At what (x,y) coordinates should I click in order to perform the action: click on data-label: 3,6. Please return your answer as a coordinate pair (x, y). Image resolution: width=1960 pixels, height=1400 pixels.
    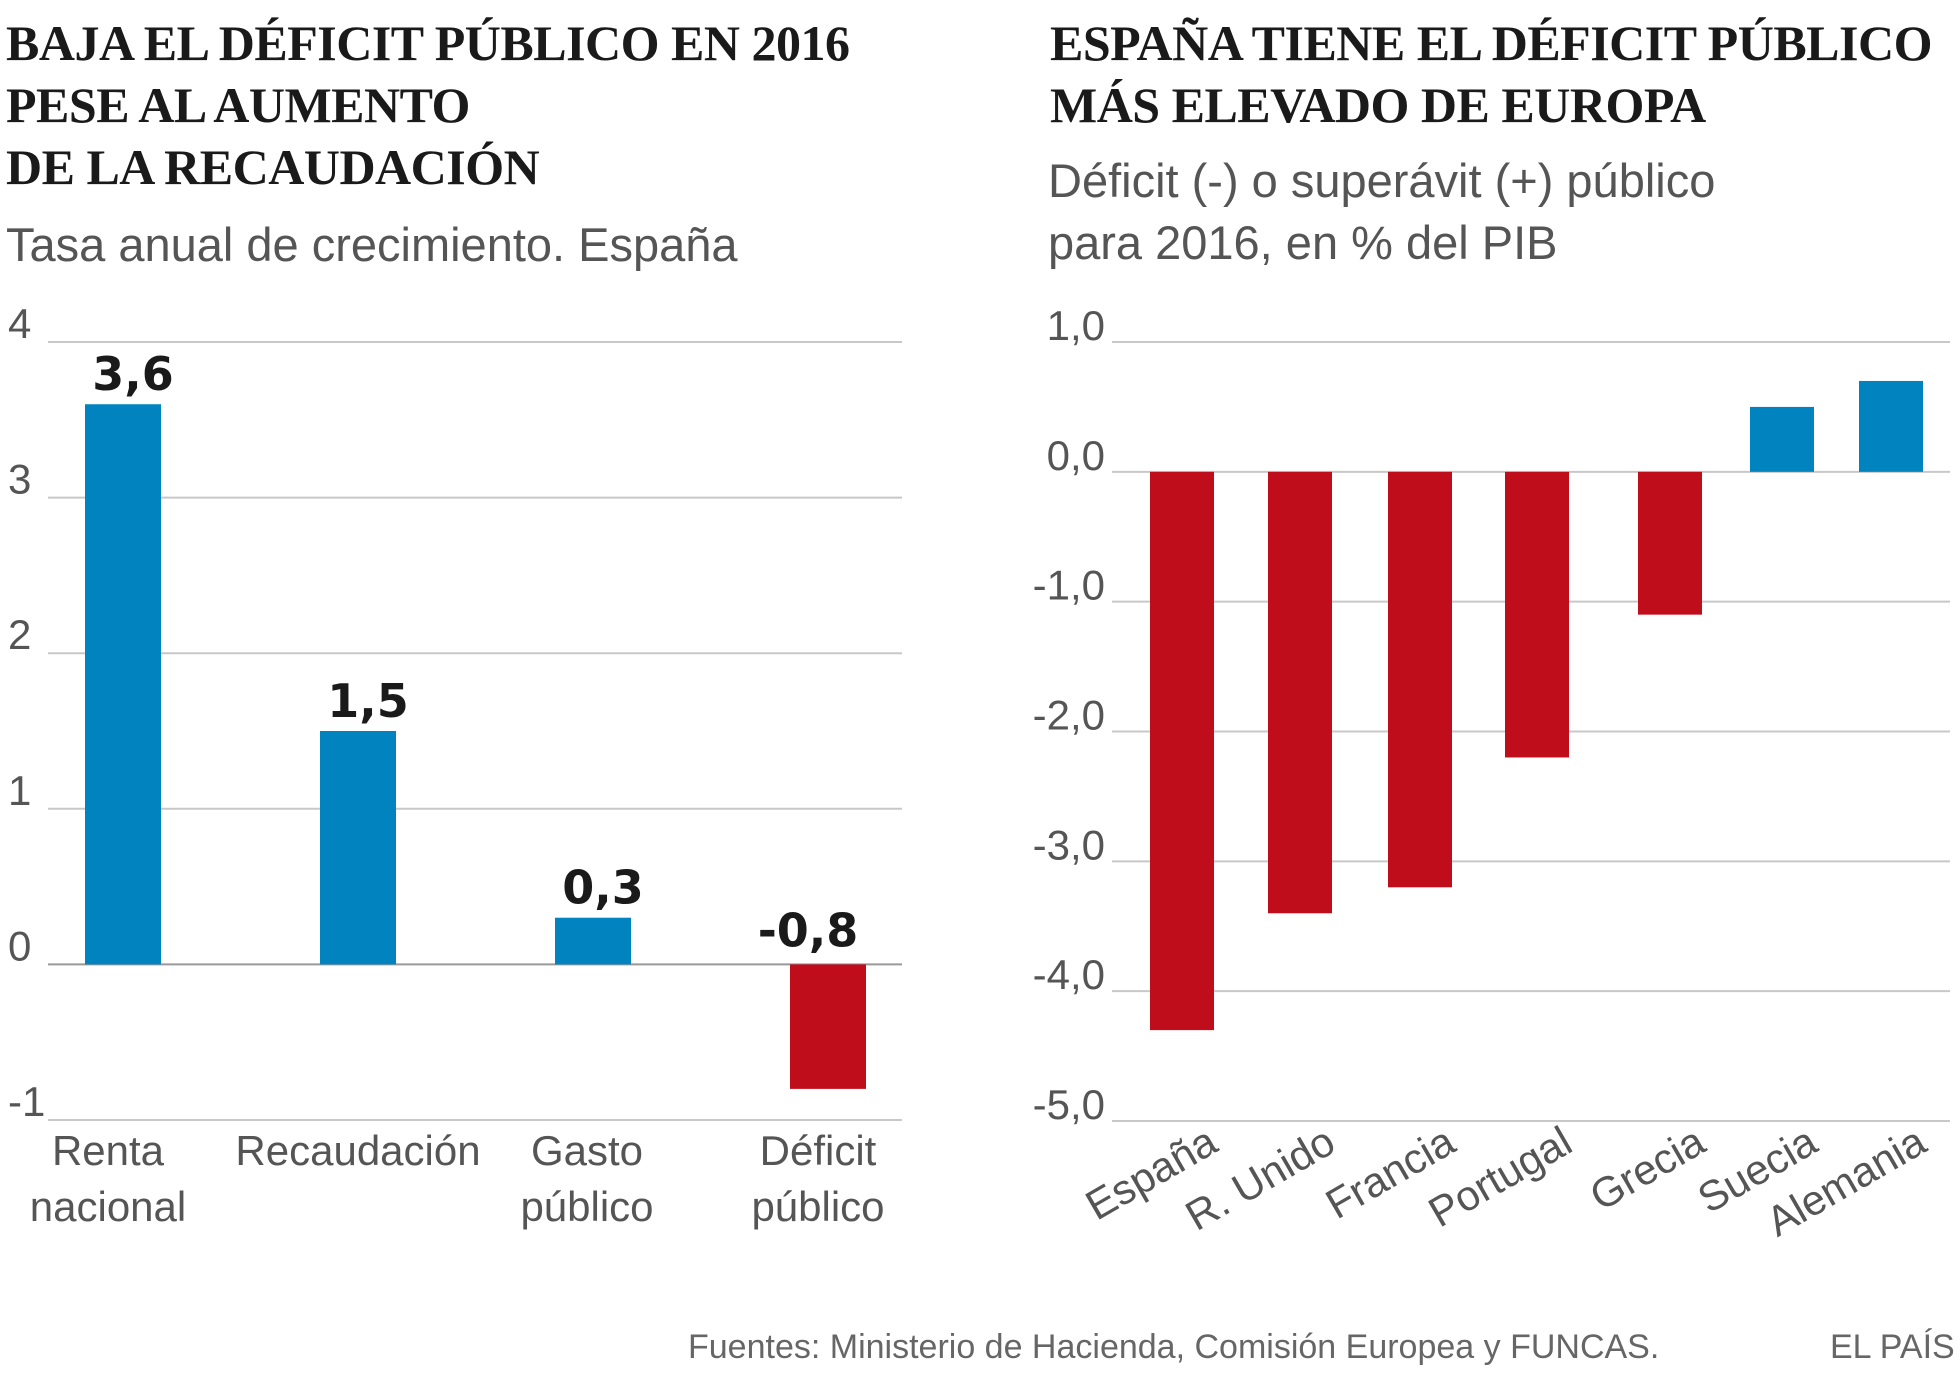
    Looking at the image, I should click on (133, 374).